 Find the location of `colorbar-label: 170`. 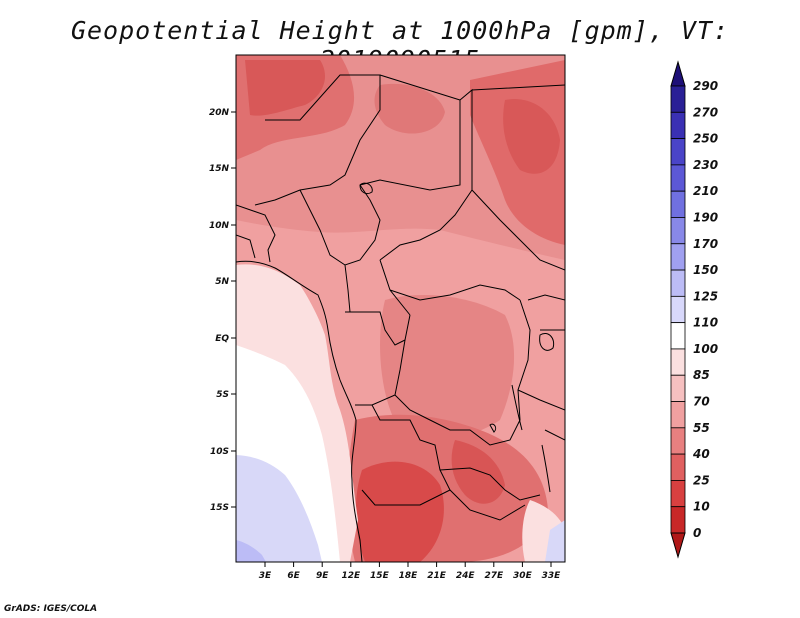

colorbar-label: 170 is located at coordinates (705, 244).